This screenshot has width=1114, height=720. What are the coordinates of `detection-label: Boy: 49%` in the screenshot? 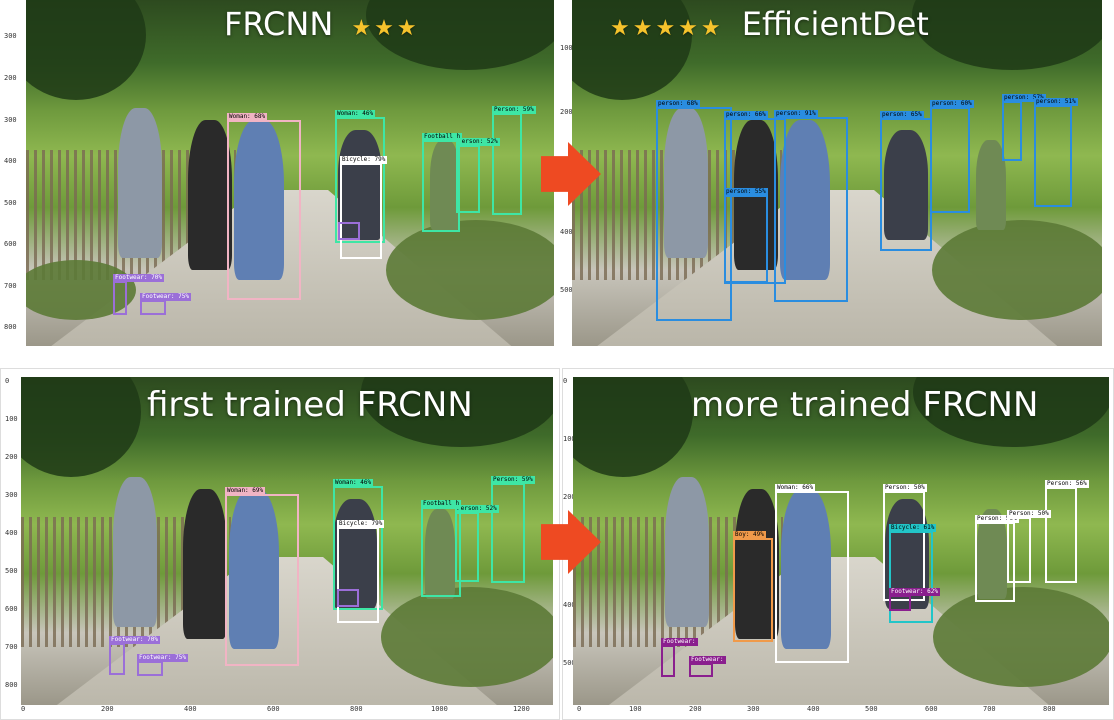 It's located at (749, 535).